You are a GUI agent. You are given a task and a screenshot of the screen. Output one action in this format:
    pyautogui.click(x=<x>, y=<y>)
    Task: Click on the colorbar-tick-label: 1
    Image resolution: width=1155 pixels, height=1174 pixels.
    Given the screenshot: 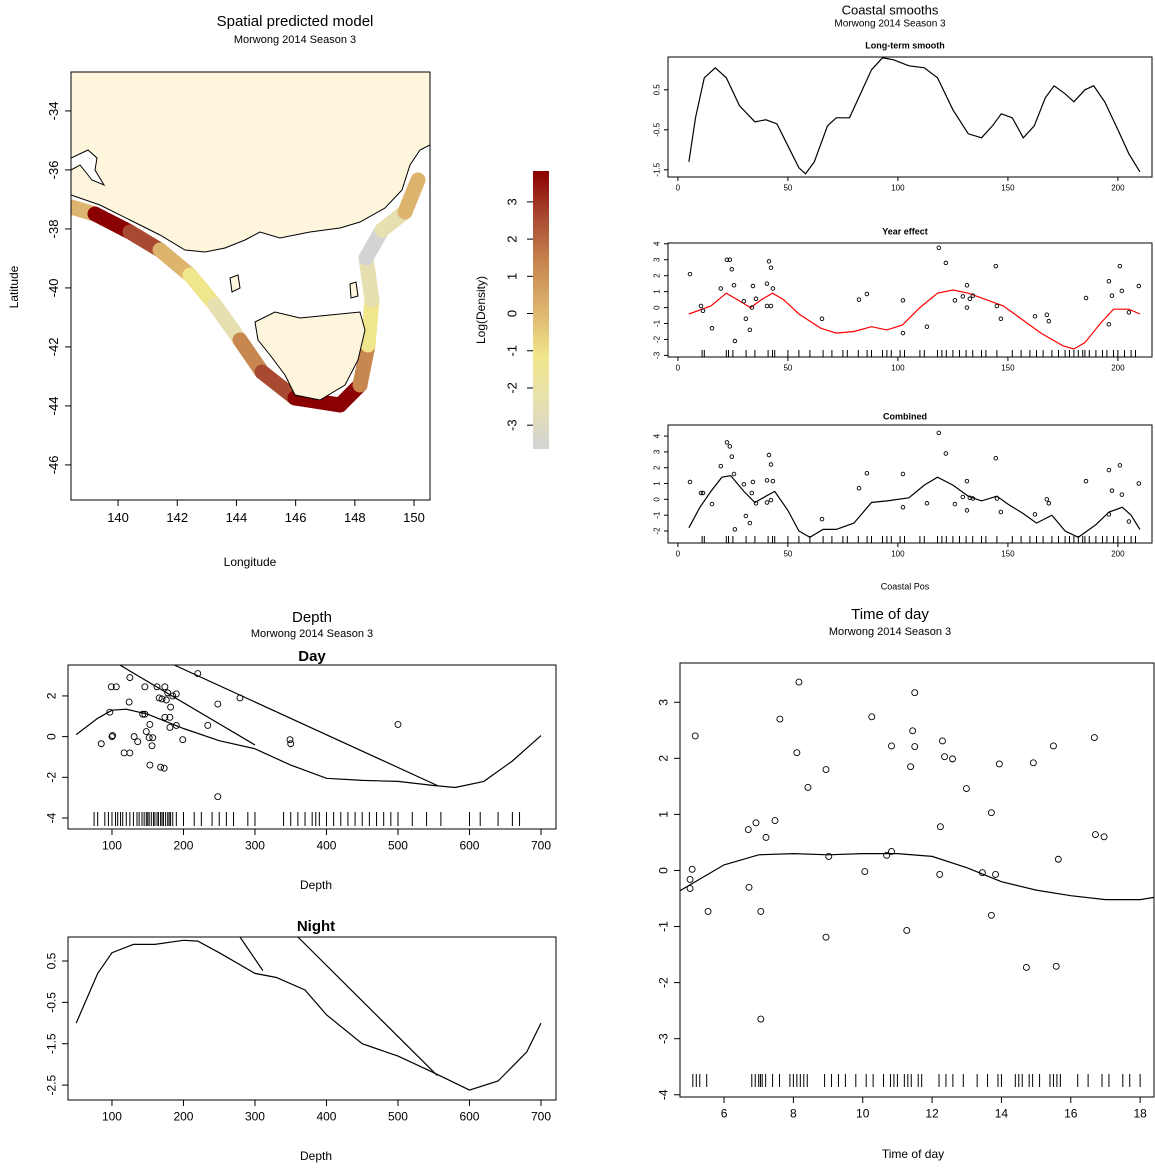 What is the action you would take?
    pyautogui.click(x=511, y=276)
    